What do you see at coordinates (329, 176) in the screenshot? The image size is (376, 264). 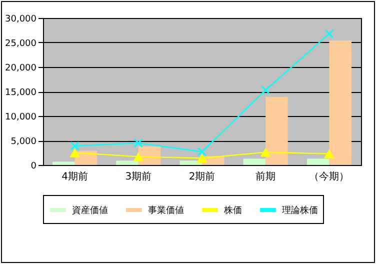 I see `x-tick-label: （今期）` at bounding box center [329, 176].